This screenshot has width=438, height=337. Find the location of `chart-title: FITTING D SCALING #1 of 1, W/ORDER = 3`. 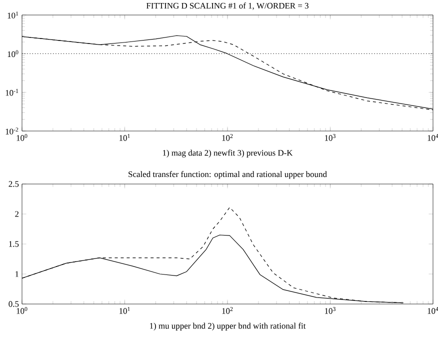

chart-title: FITTING D SCALING #1 of 1, W/ORDER = 3 is located at coordinates (227, 6).